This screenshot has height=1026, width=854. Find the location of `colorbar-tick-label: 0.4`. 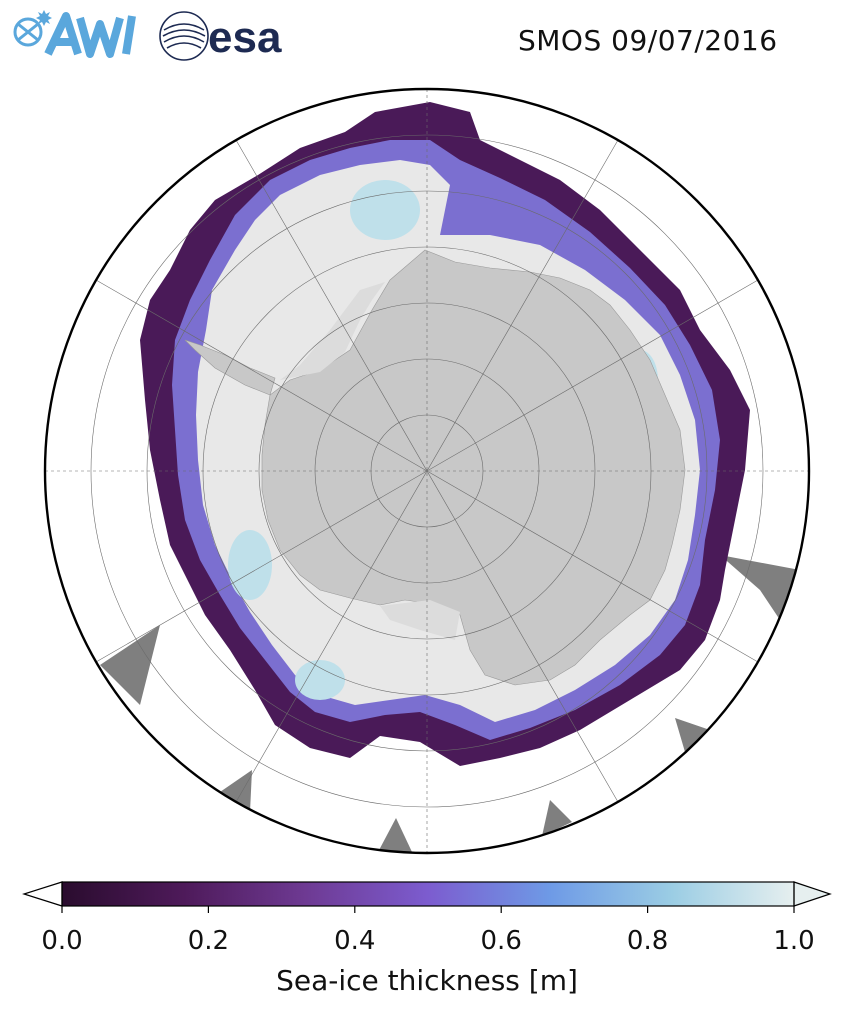

colorbar-tick-label: 0.4 is located at coordinates (355, 941).